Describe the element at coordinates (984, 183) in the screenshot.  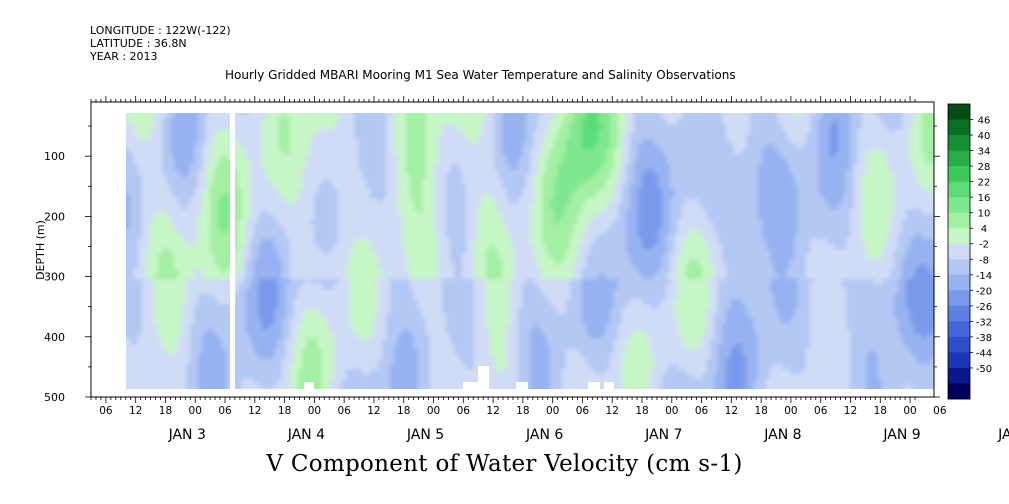
I see `colorbar-label: 22` at that location.